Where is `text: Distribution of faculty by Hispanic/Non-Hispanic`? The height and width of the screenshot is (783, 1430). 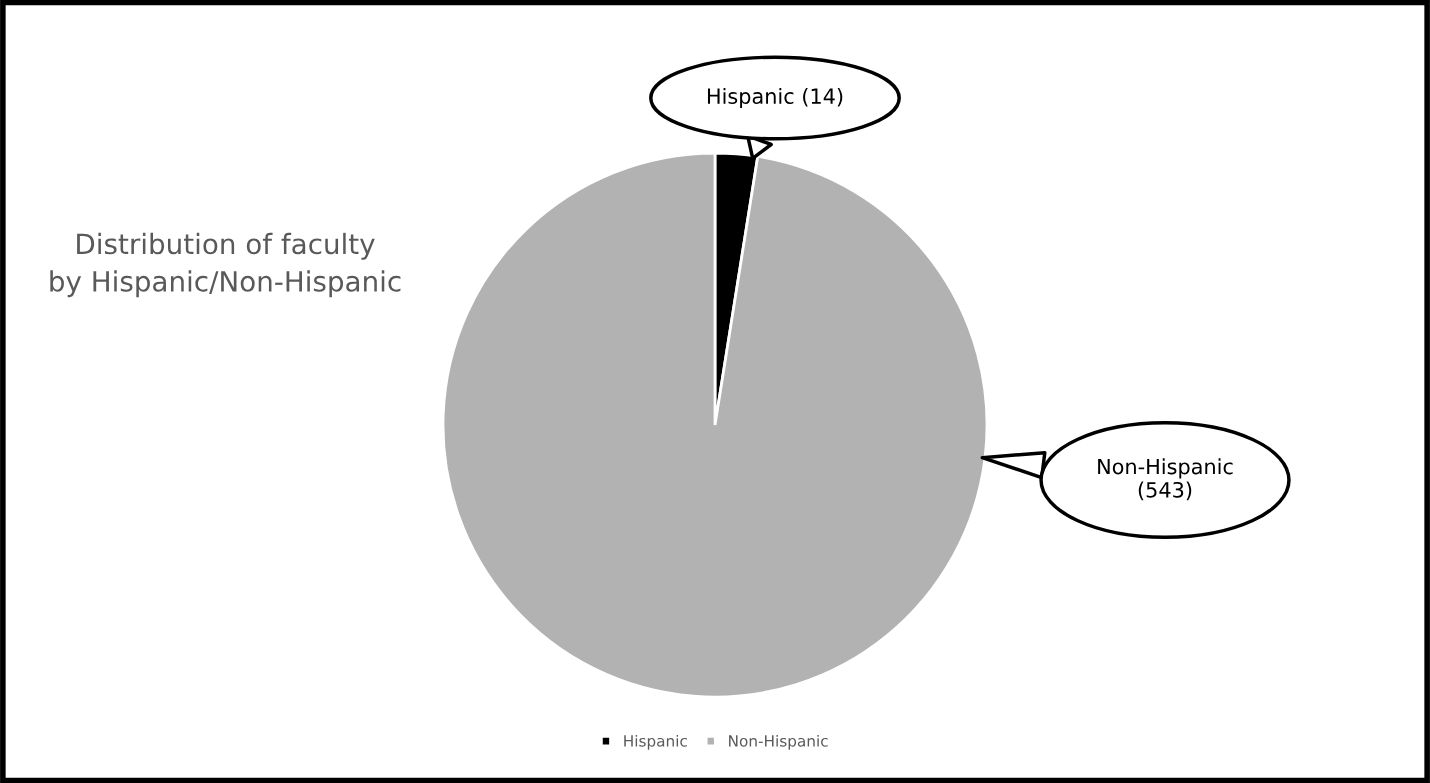 text: Distribution of faculty by Hispanic/Non-Hispanic is located at coordinates (225, 265).